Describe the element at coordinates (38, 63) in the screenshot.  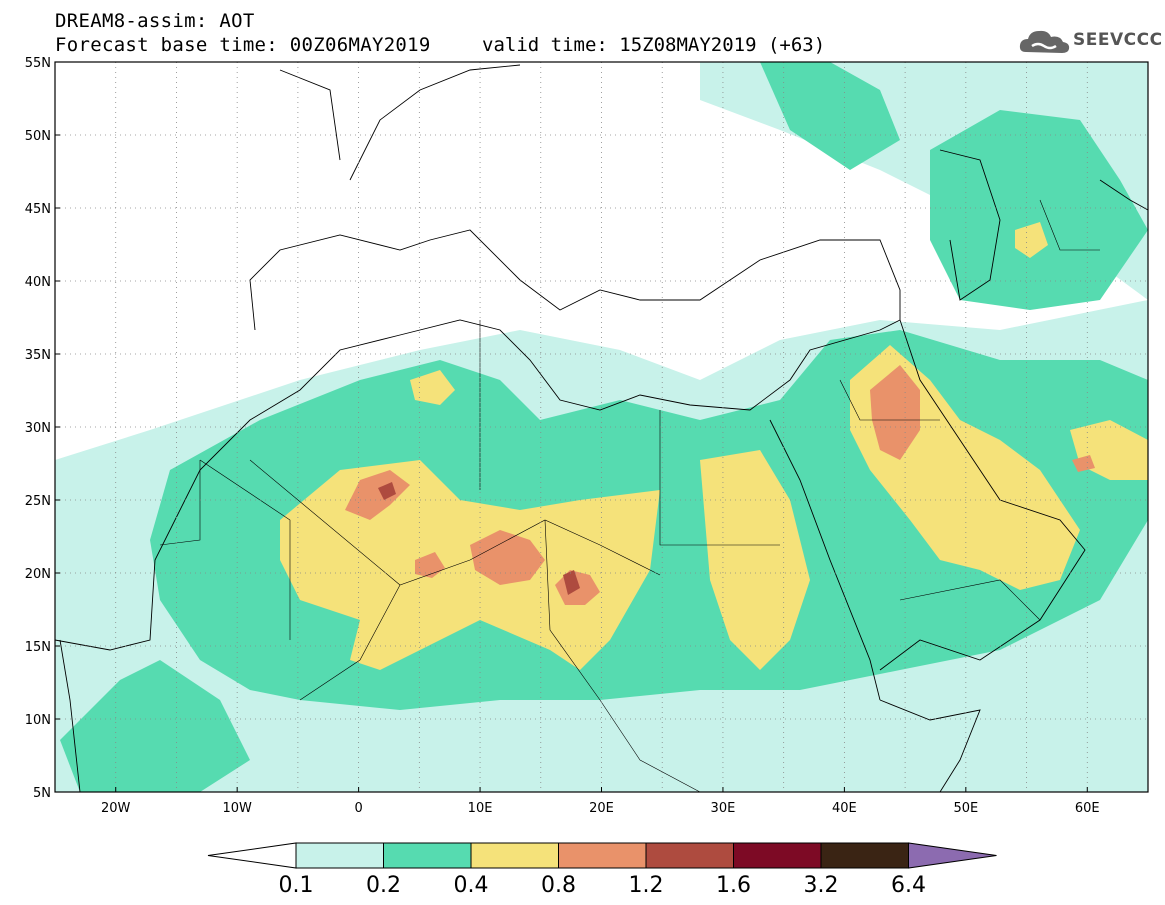
I see `lat-tick-label: 55N` at that location.